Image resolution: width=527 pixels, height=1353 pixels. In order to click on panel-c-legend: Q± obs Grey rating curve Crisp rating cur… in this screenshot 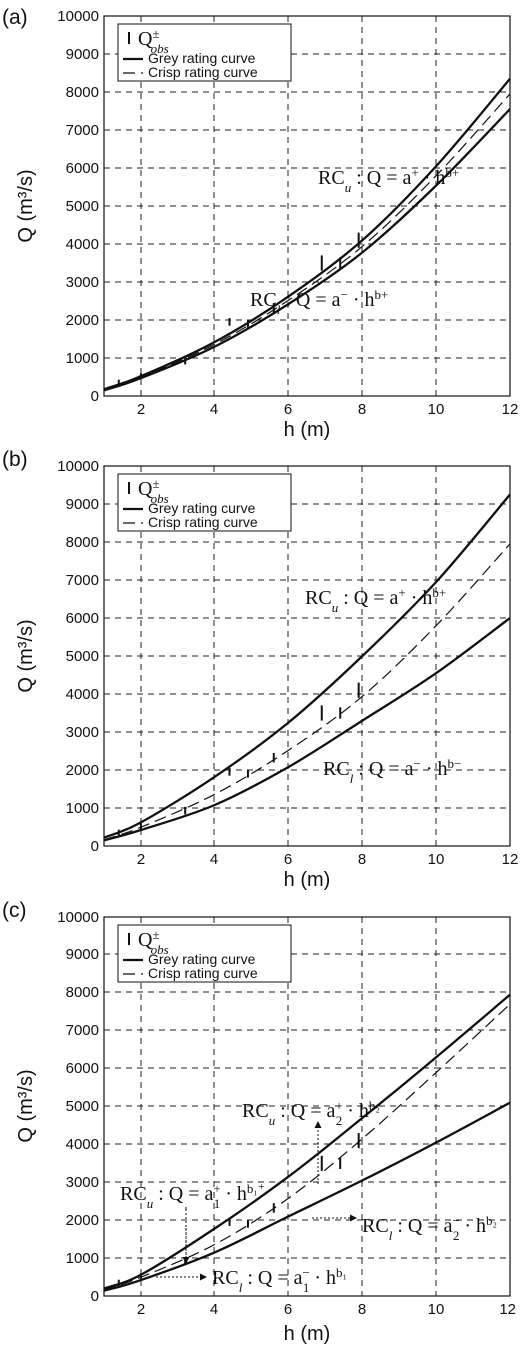, I will do `click(204, 953)`.